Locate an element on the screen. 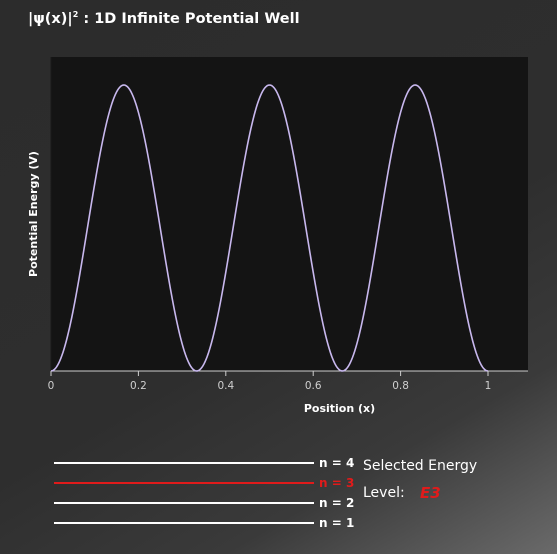 The image size is (557, 554). energy-level-n3: n = 3 is located at coordinates (204, 483).